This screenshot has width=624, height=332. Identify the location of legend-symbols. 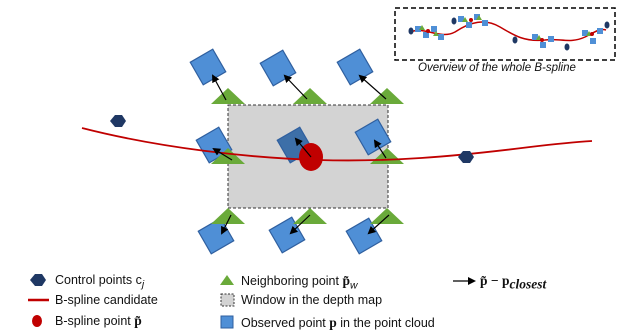
(252, 301).